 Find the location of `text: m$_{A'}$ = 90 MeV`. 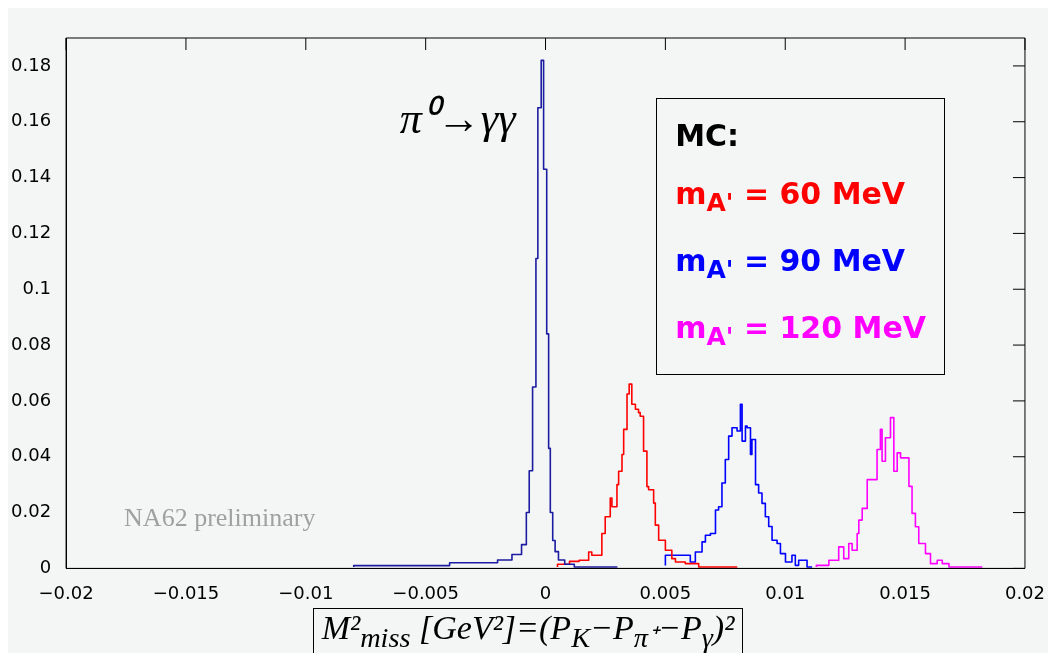

text: m$_{A'}$ = 90 MeV is located at coordinates (791, 264).